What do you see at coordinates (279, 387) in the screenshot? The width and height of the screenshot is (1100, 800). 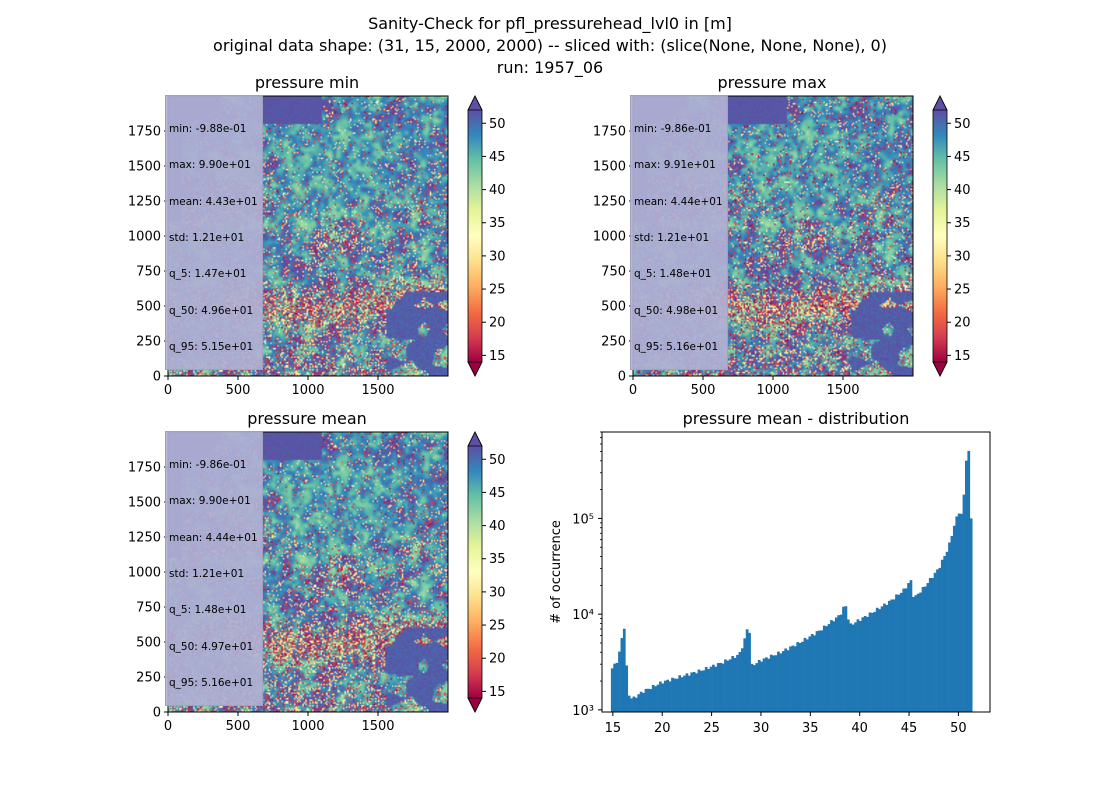 I see `x-axis: 0 500 1000 1500` at bounding box center [279, 387].